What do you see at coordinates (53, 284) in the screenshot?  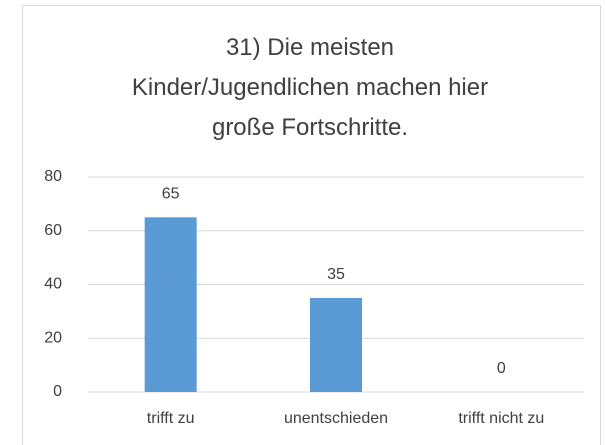 I see `y-tick-label: 40` at bounding box center [53, 284].